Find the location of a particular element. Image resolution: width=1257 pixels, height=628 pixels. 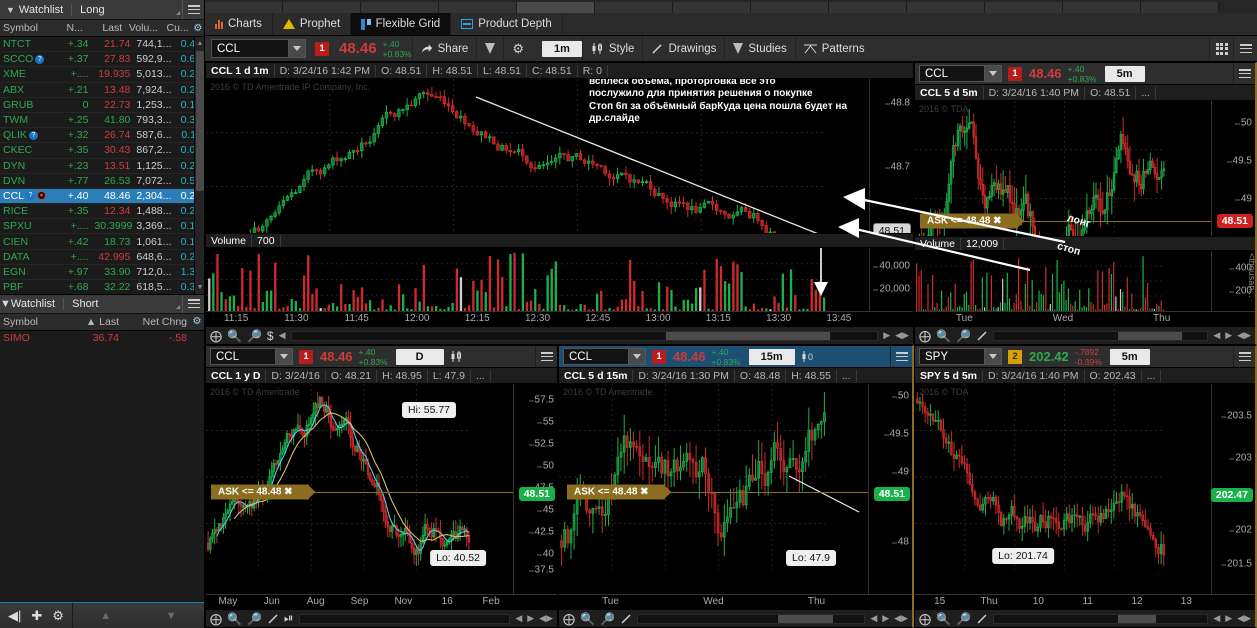

br-scroll-thumb is located at coordinates (1137, 618).